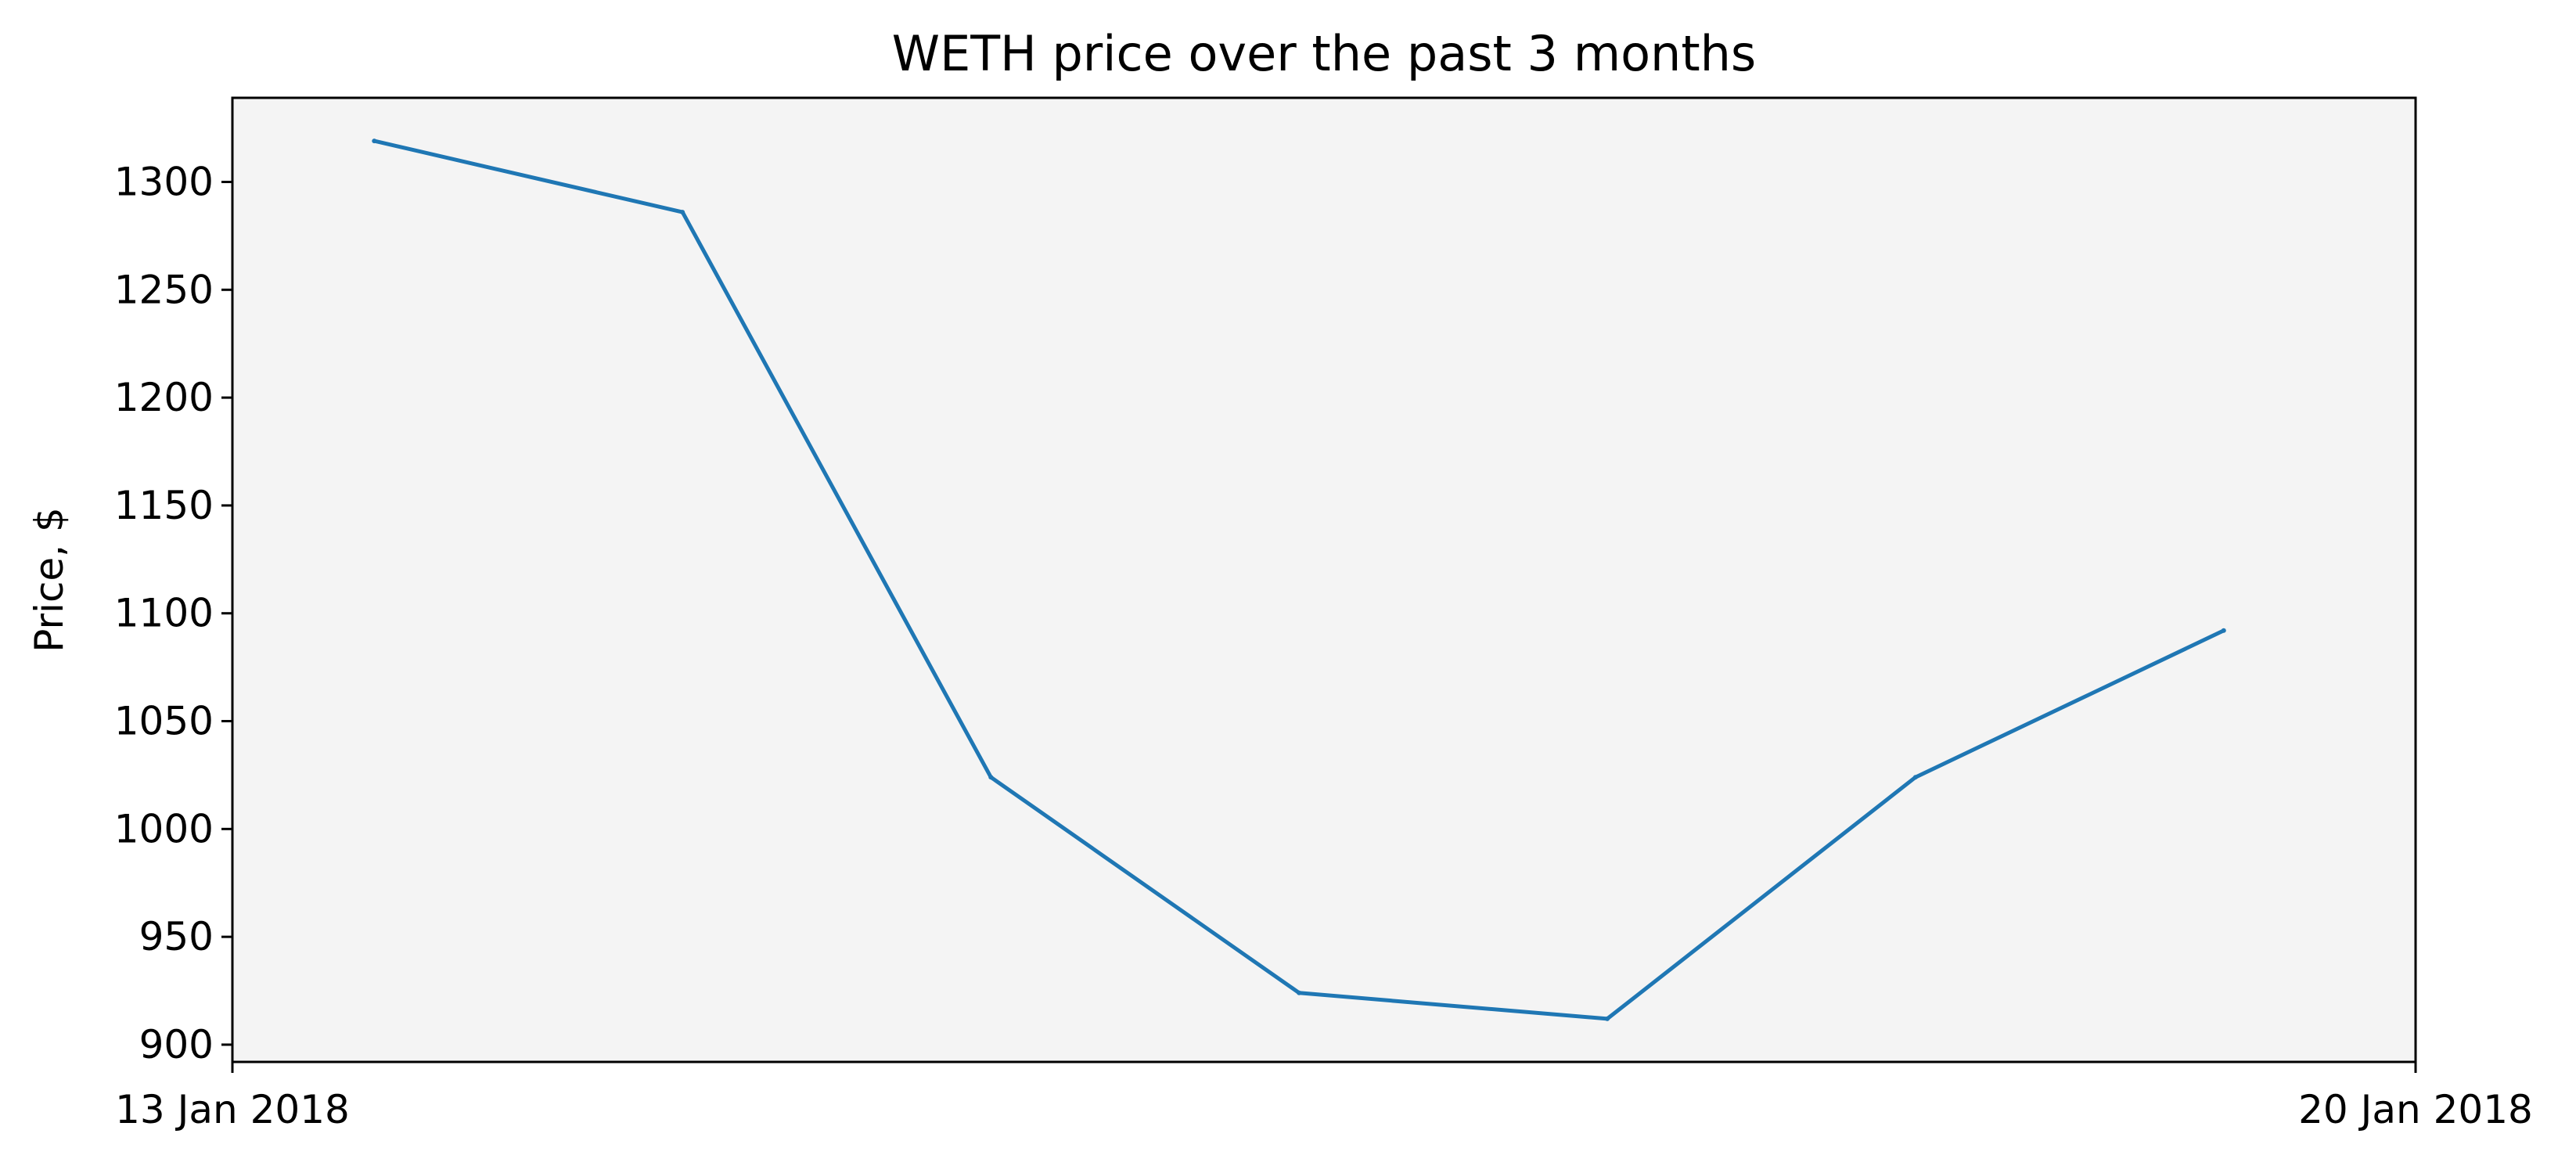 This screenshot has width=2576, height=1166. What do you see at coordinates (176, 936) in the screenshot?
I see `y-tick-label: 950` at bounding box center [176, 936].